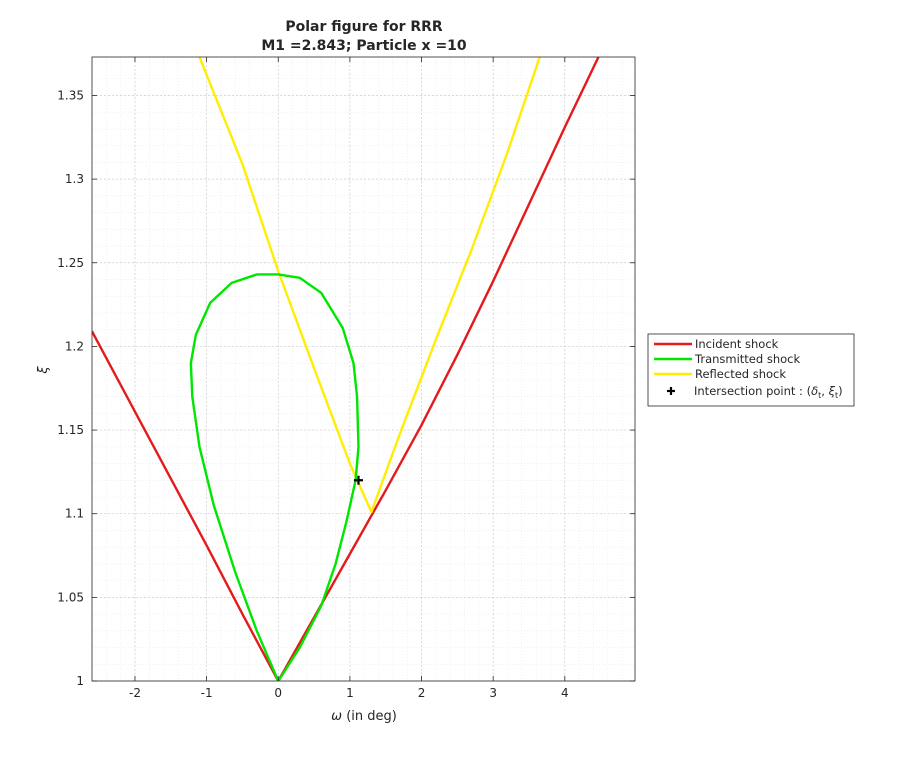  What do you see at coordinates (43, 370) in the screenshot?
I see `y-axis-label: ξ` at bounding box center [43, 370].